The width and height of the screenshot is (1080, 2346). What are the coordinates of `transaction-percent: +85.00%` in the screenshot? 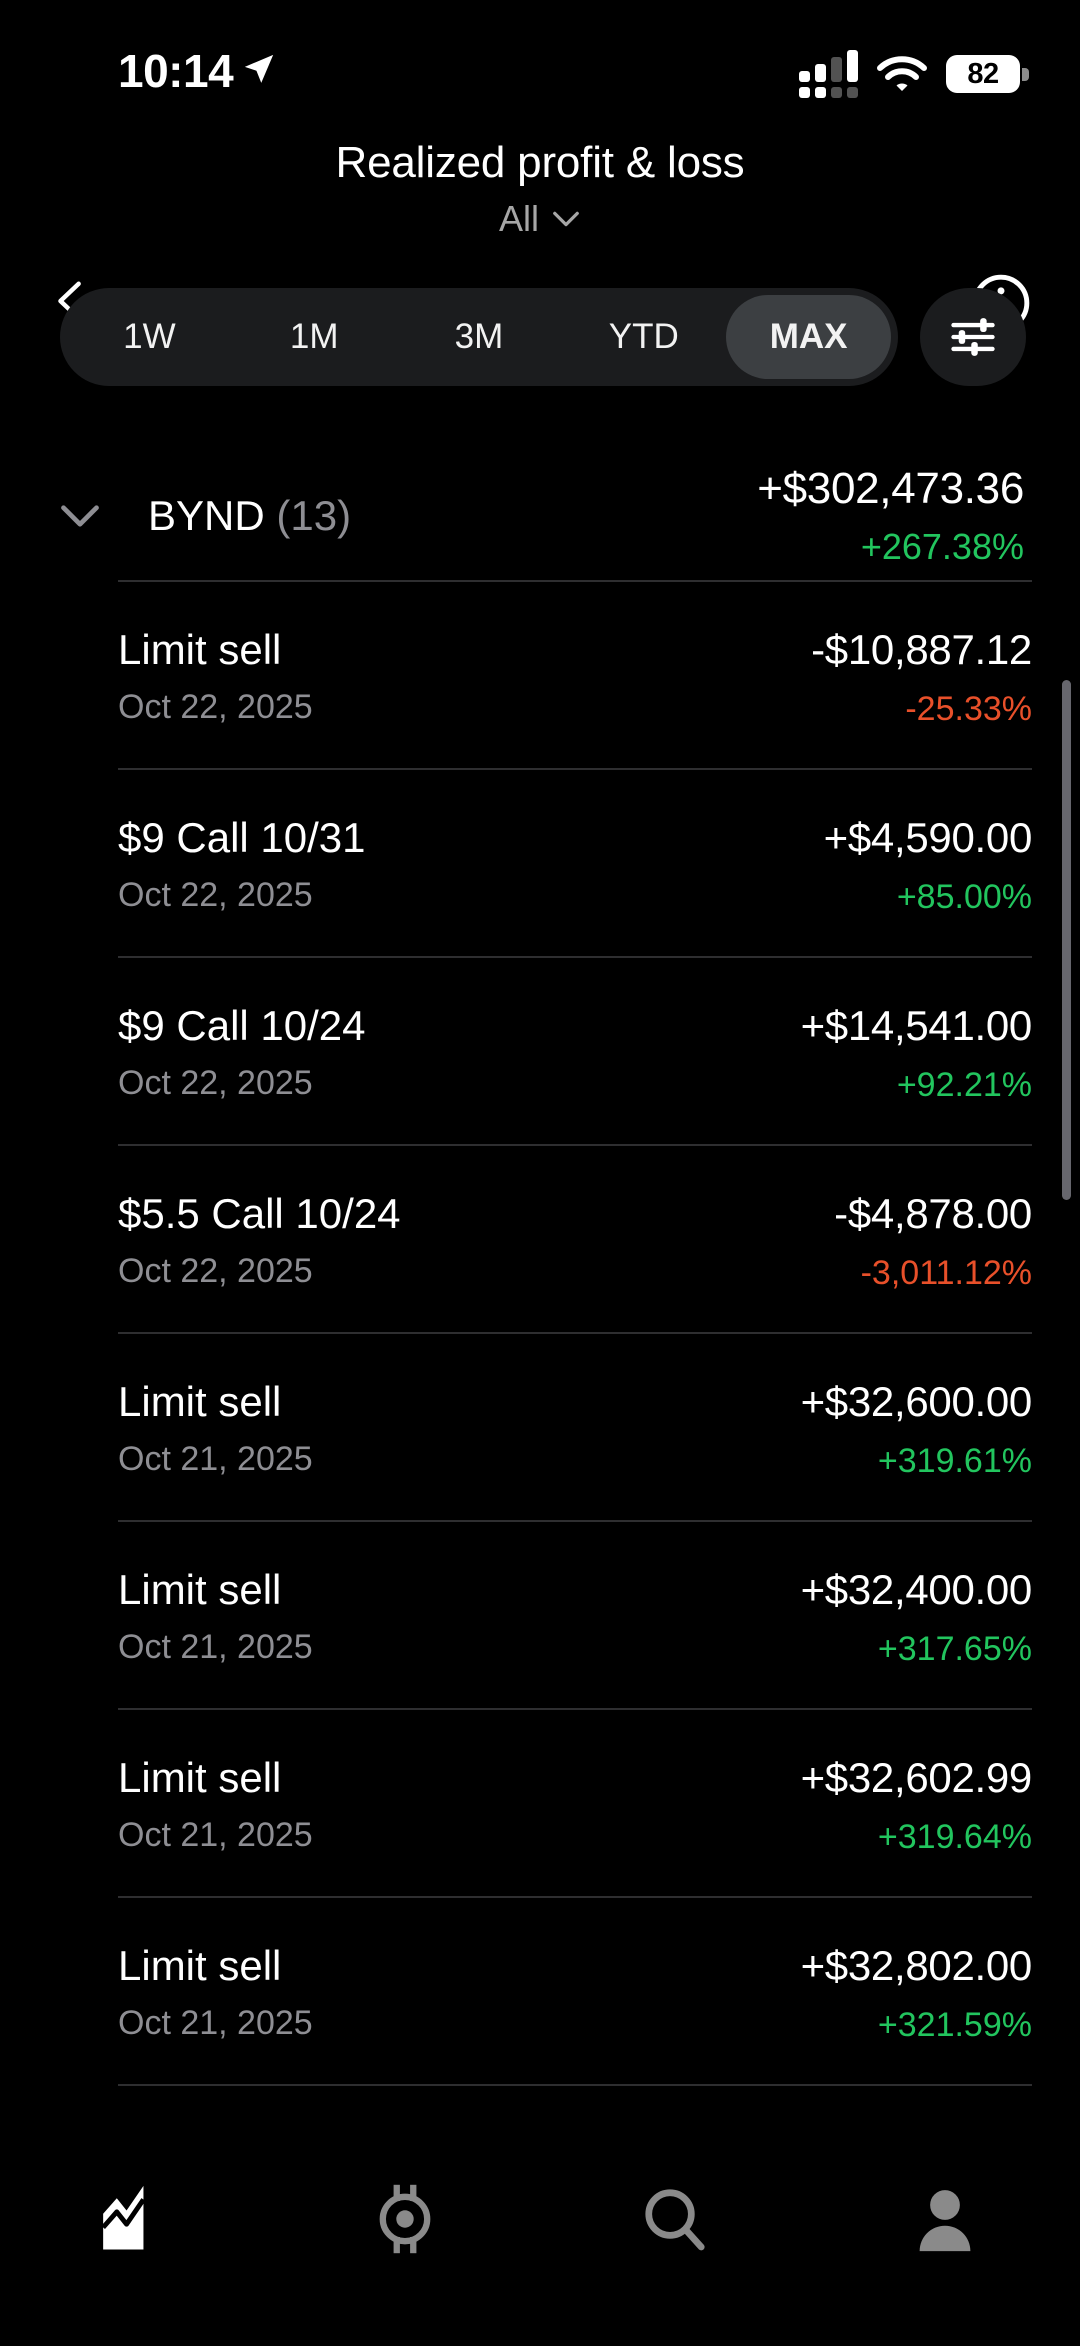 It's located at (964, 897).